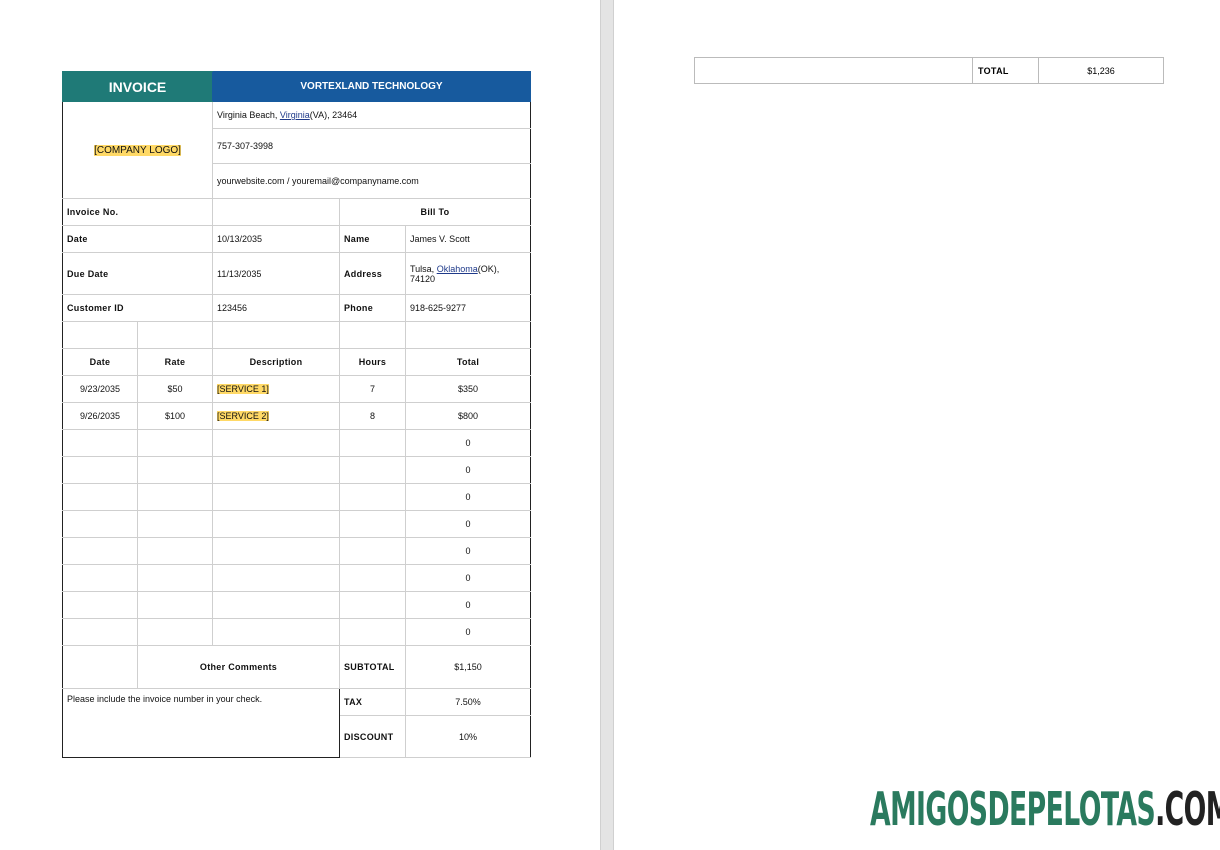  I want to click on company-name: VORTEXLAND TECHNOLOGY, so click(371, 86).